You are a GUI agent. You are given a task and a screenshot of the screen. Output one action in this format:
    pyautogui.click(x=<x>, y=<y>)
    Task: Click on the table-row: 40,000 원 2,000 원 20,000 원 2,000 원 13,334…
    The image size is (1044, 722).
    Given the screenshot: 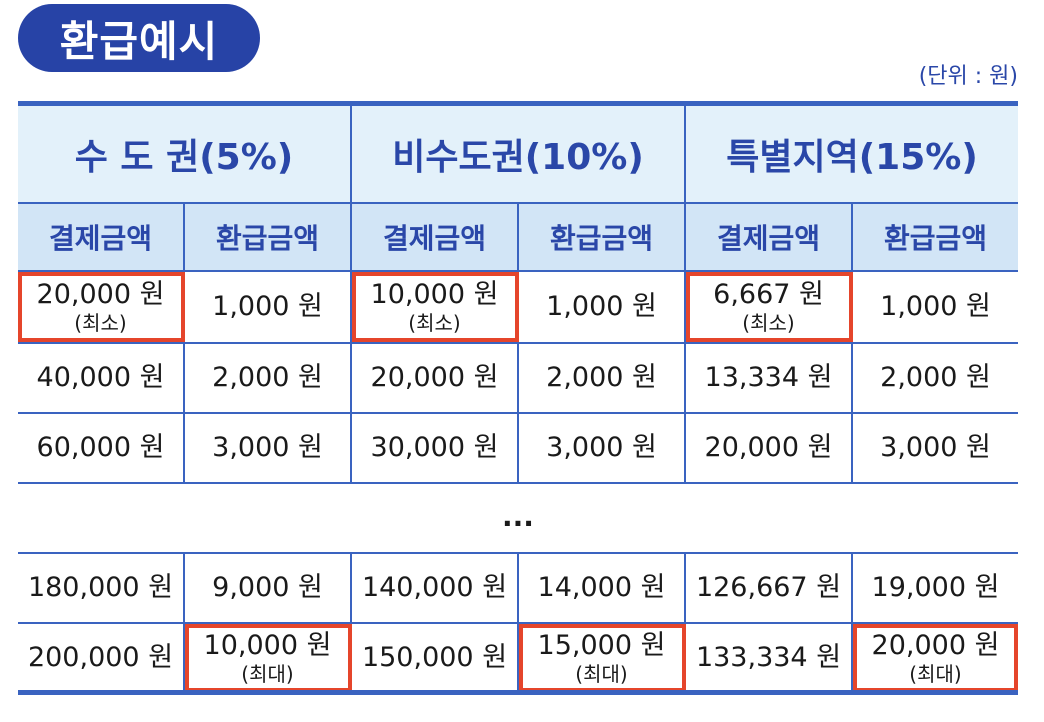 What is the action you would take?
    pyautogui.click(x=518, y=379)
    